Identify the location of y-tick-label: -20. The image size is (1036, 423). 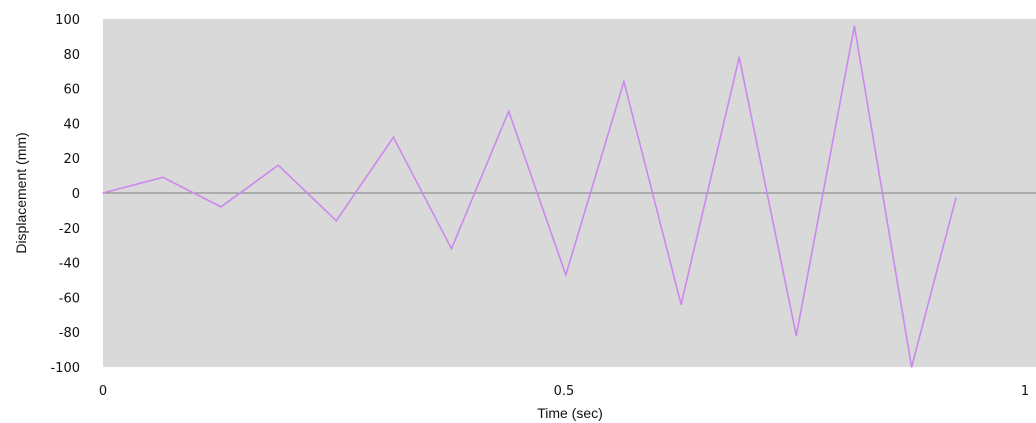
(69, 229).